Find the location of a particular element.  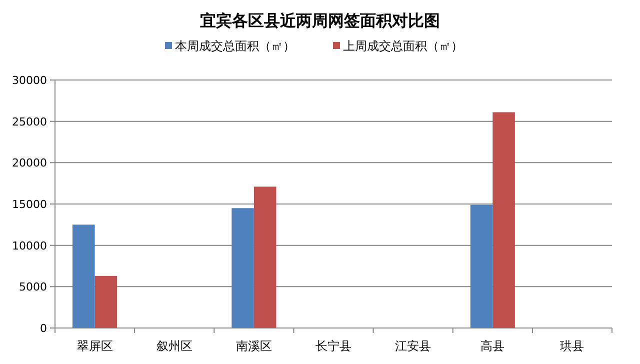

x-tick-label: 江安县 is located at coordinates (413, 346).